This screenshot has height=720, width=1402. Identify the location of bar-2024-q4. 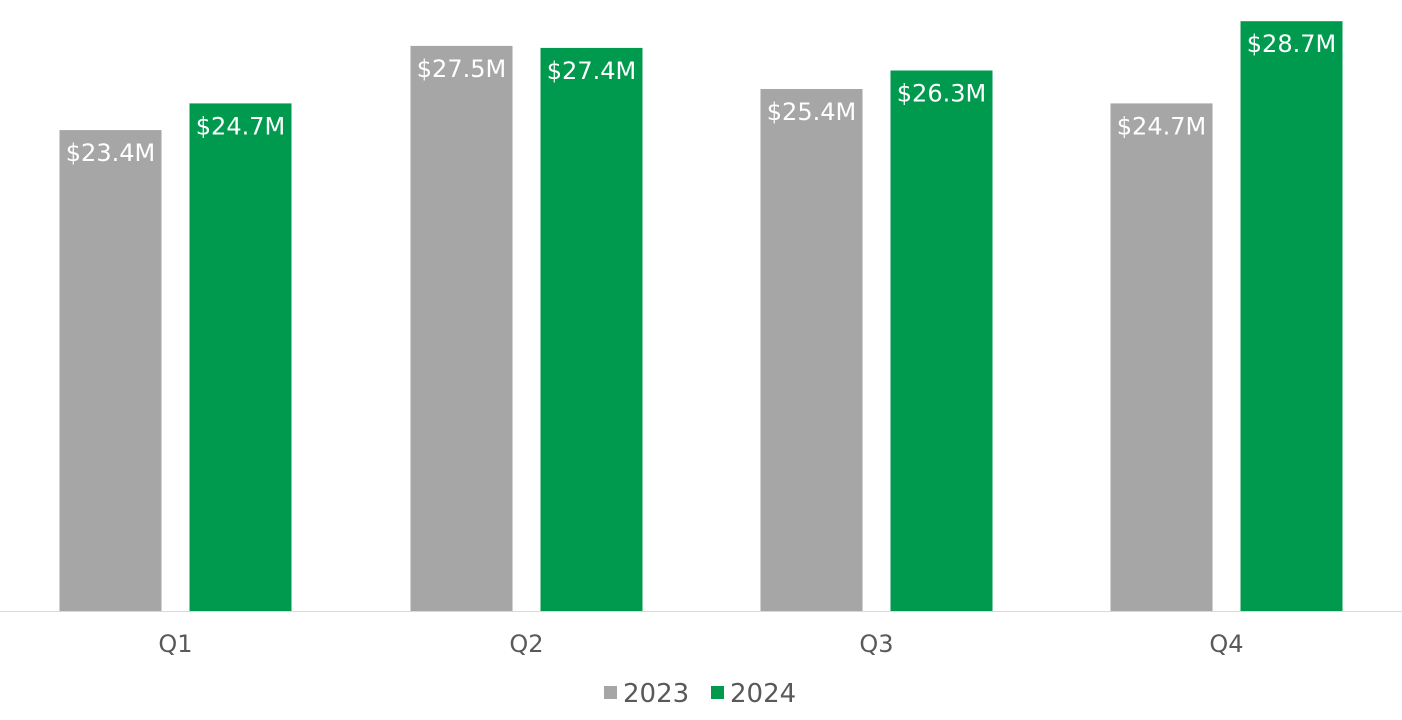
(1292, 316).